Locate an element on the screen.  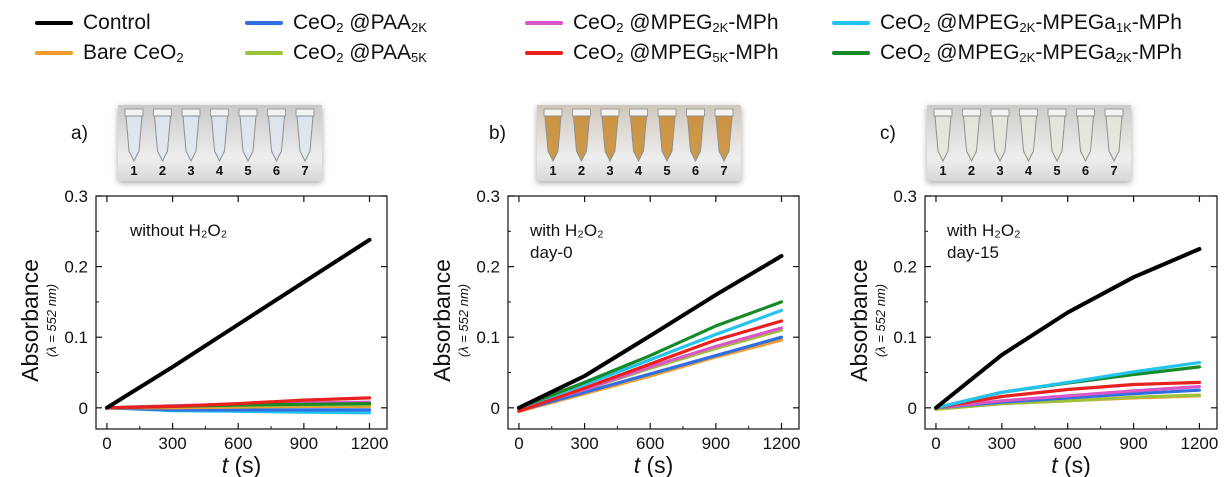
series-line-mpega1k is located at coordinates (1068, 385).